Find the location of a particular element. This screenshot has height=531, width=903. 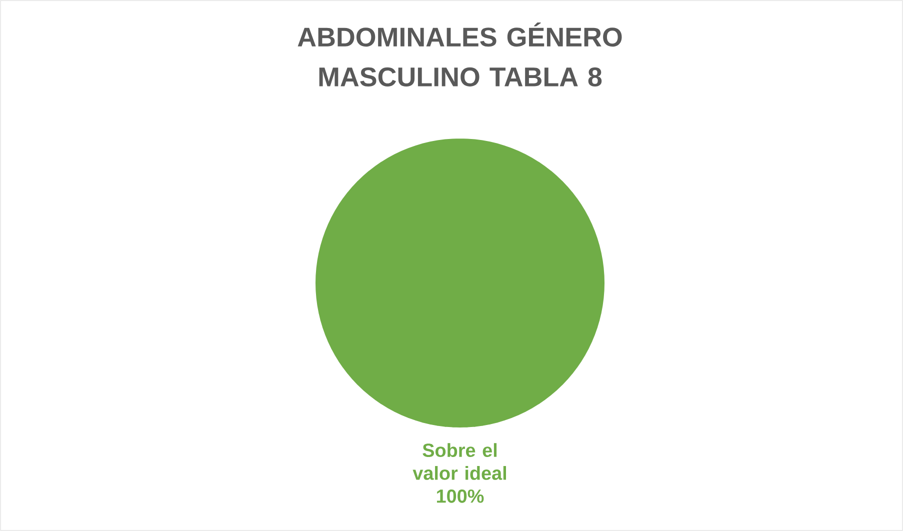

data-label: 100% is located at coordinates (460, 496).